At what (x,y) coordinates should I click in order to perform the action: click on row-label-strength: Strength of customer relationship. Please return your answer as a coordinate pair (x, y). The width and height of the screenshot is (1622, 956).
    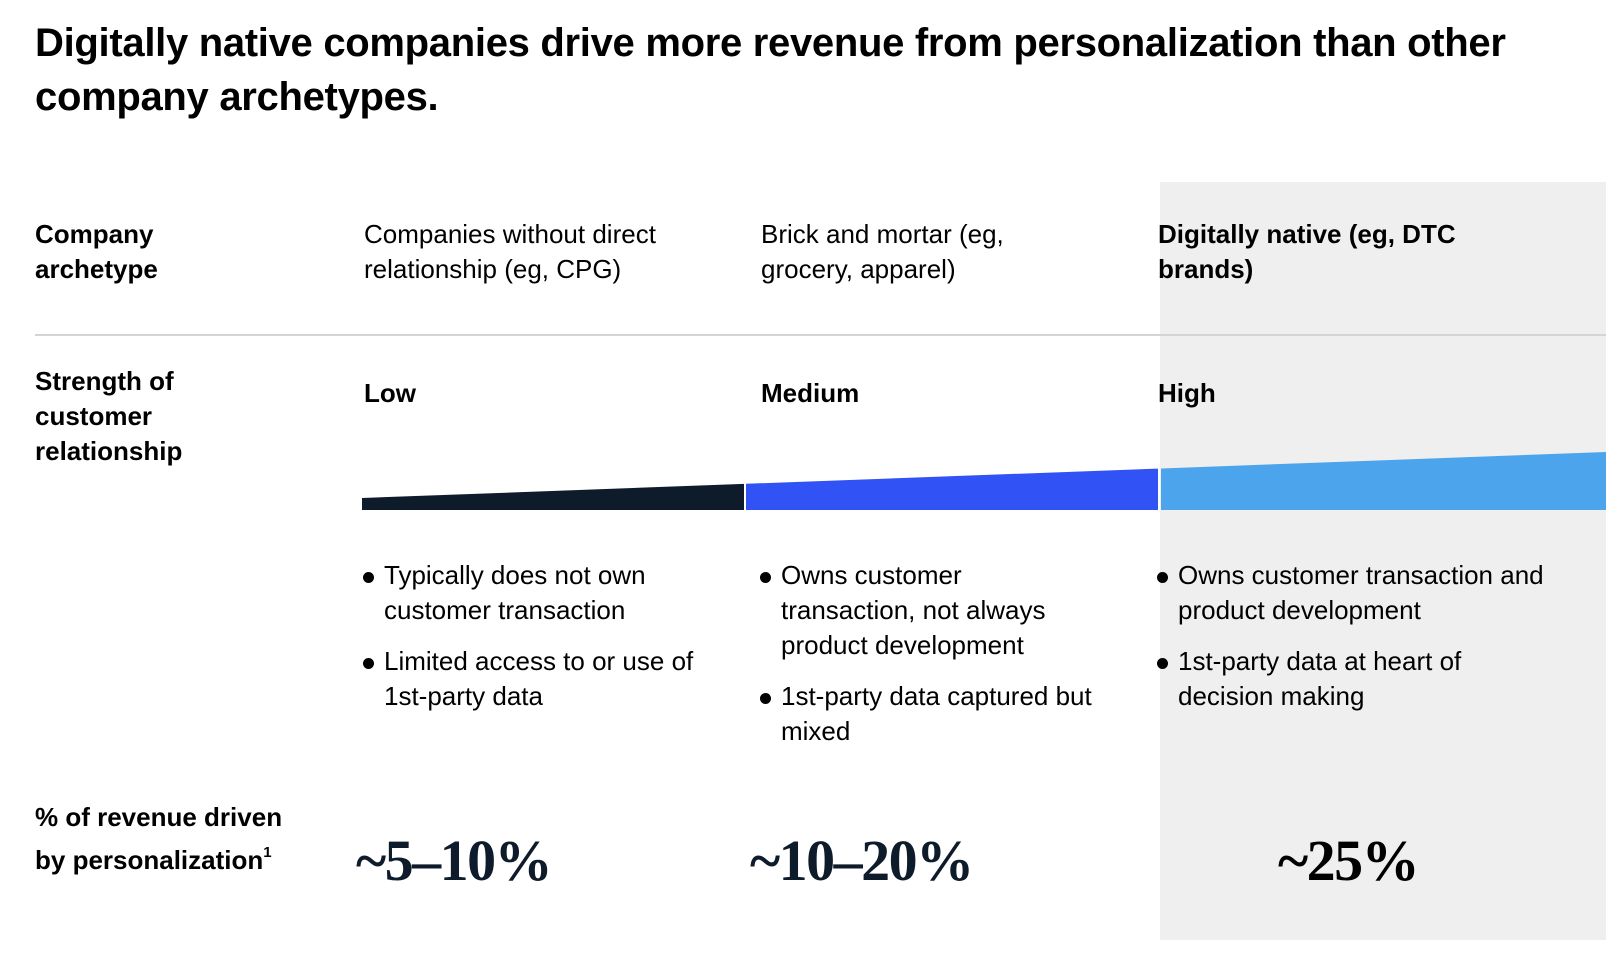
    Looking at the image, I should click on (109, 416).